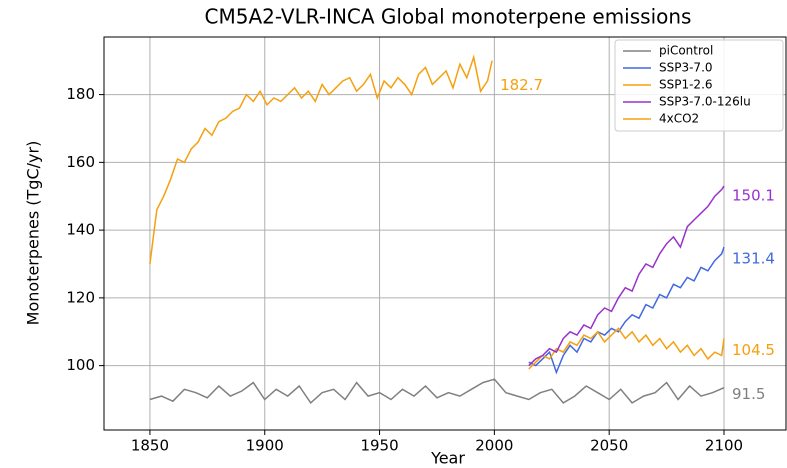  What do you see at coordinates (80, 162) in the screenshot?
I see `y-tick-label: 160` at bounding box center [80, 162].